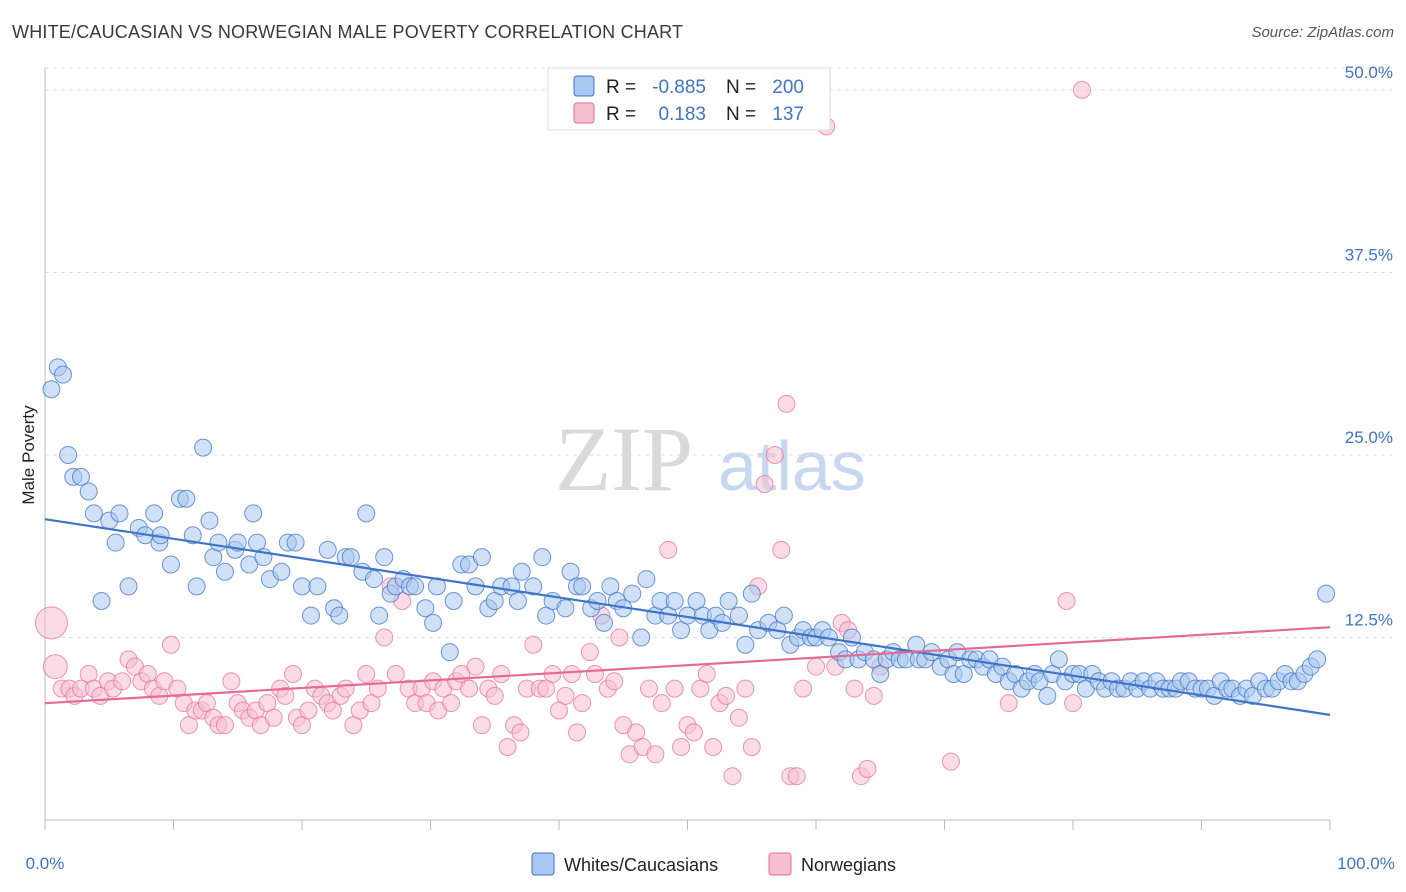 Image resolution: width=1406 pixels, height=892 pixels. Describe the element at coordinates (1369, 346) in the screenshot. I see `y-tick-labels: 12.5% 25.0% 37.5% 50.0%` at that location.